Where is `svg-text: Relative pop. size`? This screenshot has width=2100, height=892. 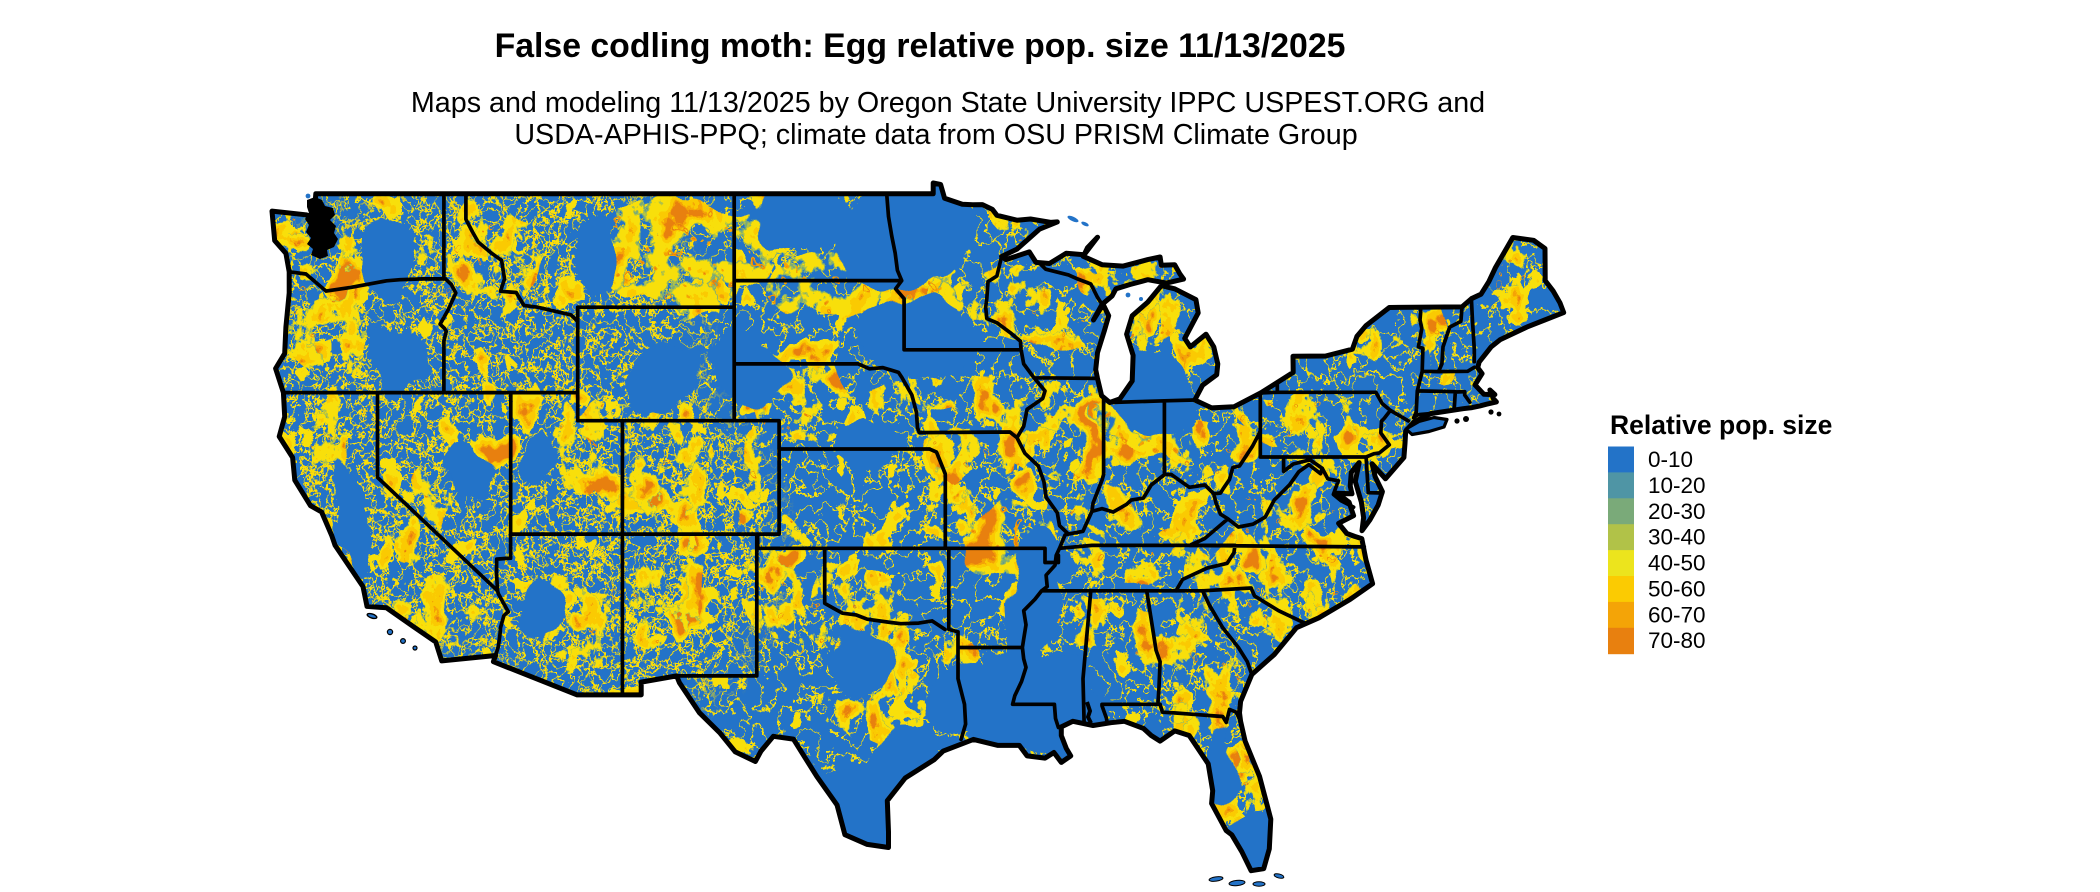
svg-text: Relative pop. size is located at coordinates (1721, 425).